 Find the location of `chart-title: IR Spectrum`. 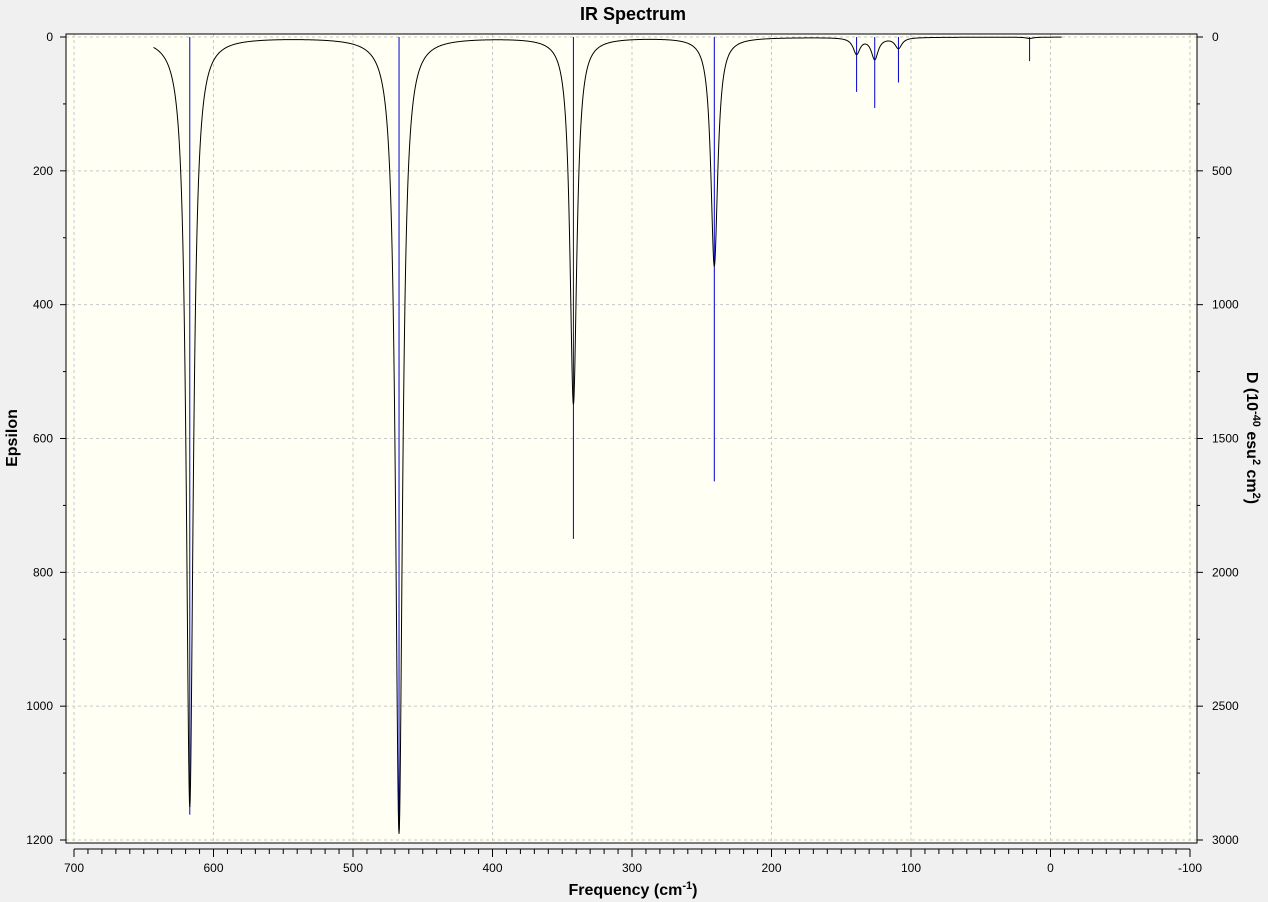

chart-title: IR Spectrum is located at coordinates (633, 14).